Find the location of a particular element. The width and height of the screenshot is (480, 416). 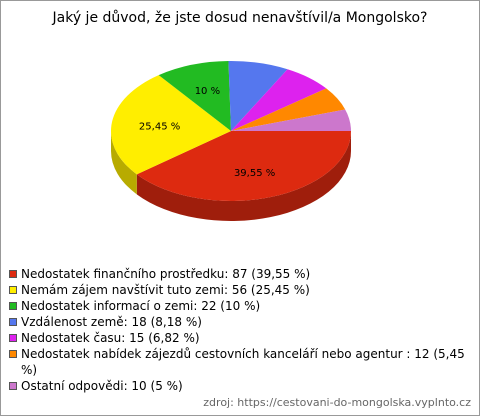

legend-item: Nedostatek informací o zemi: 22 (10 %) is located at coordinates (240, 306).